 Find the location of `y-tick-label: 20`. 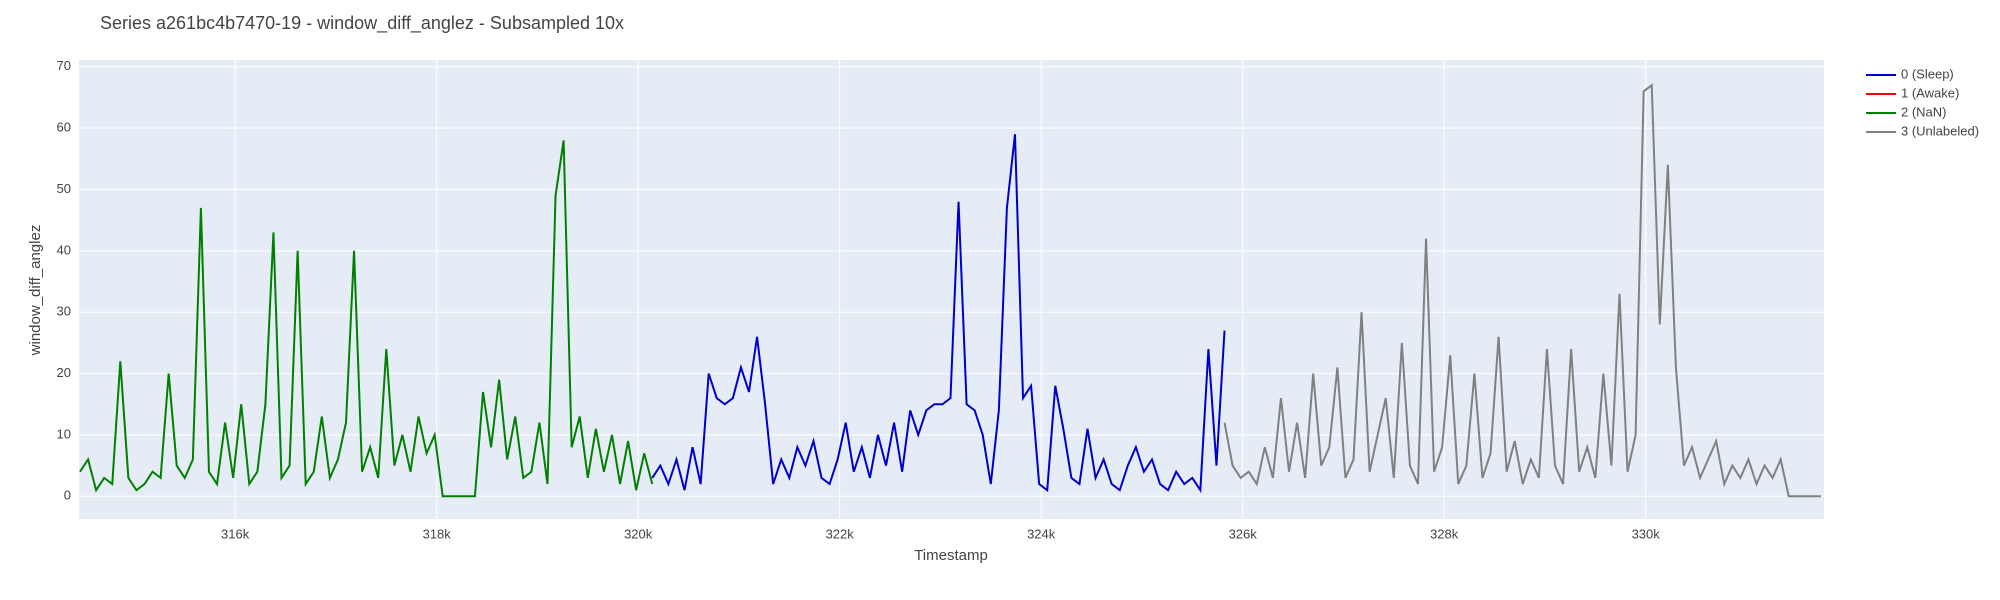

y-tick-label: 20 is located at coordinates (64, 372).